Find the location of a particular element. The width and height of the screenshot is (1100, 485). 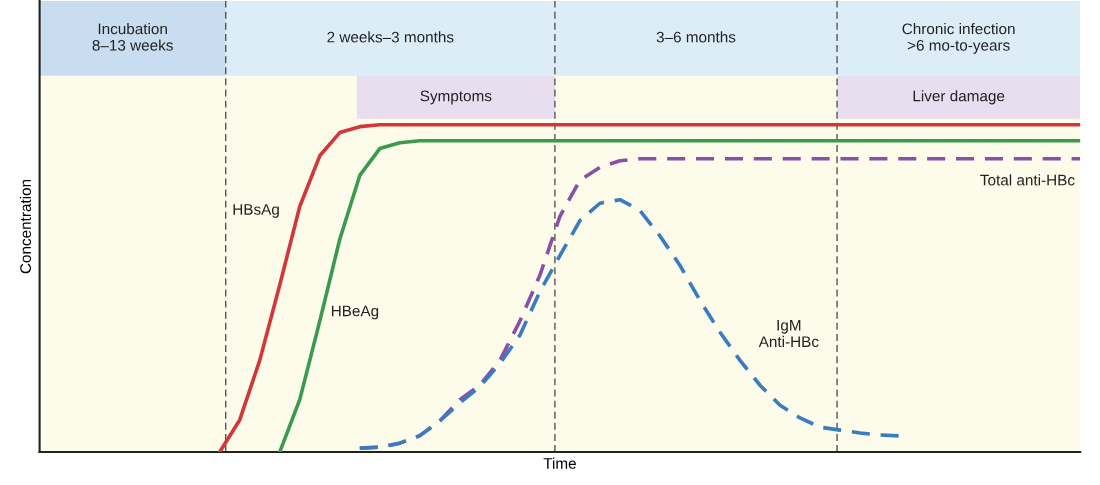

text: 3–6 months is located at coordinates (696, 37).